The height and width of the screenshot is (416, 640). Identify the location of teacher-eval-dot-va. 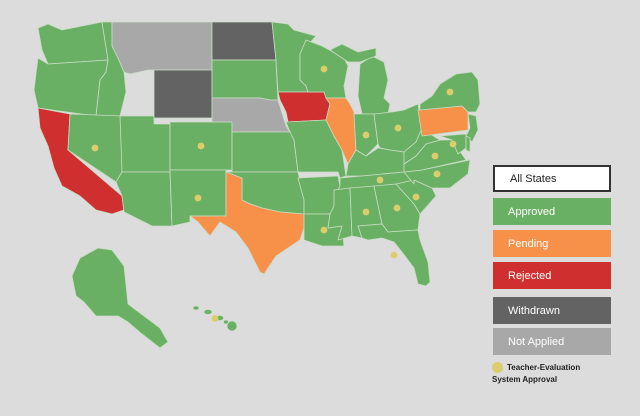
(435, 156).